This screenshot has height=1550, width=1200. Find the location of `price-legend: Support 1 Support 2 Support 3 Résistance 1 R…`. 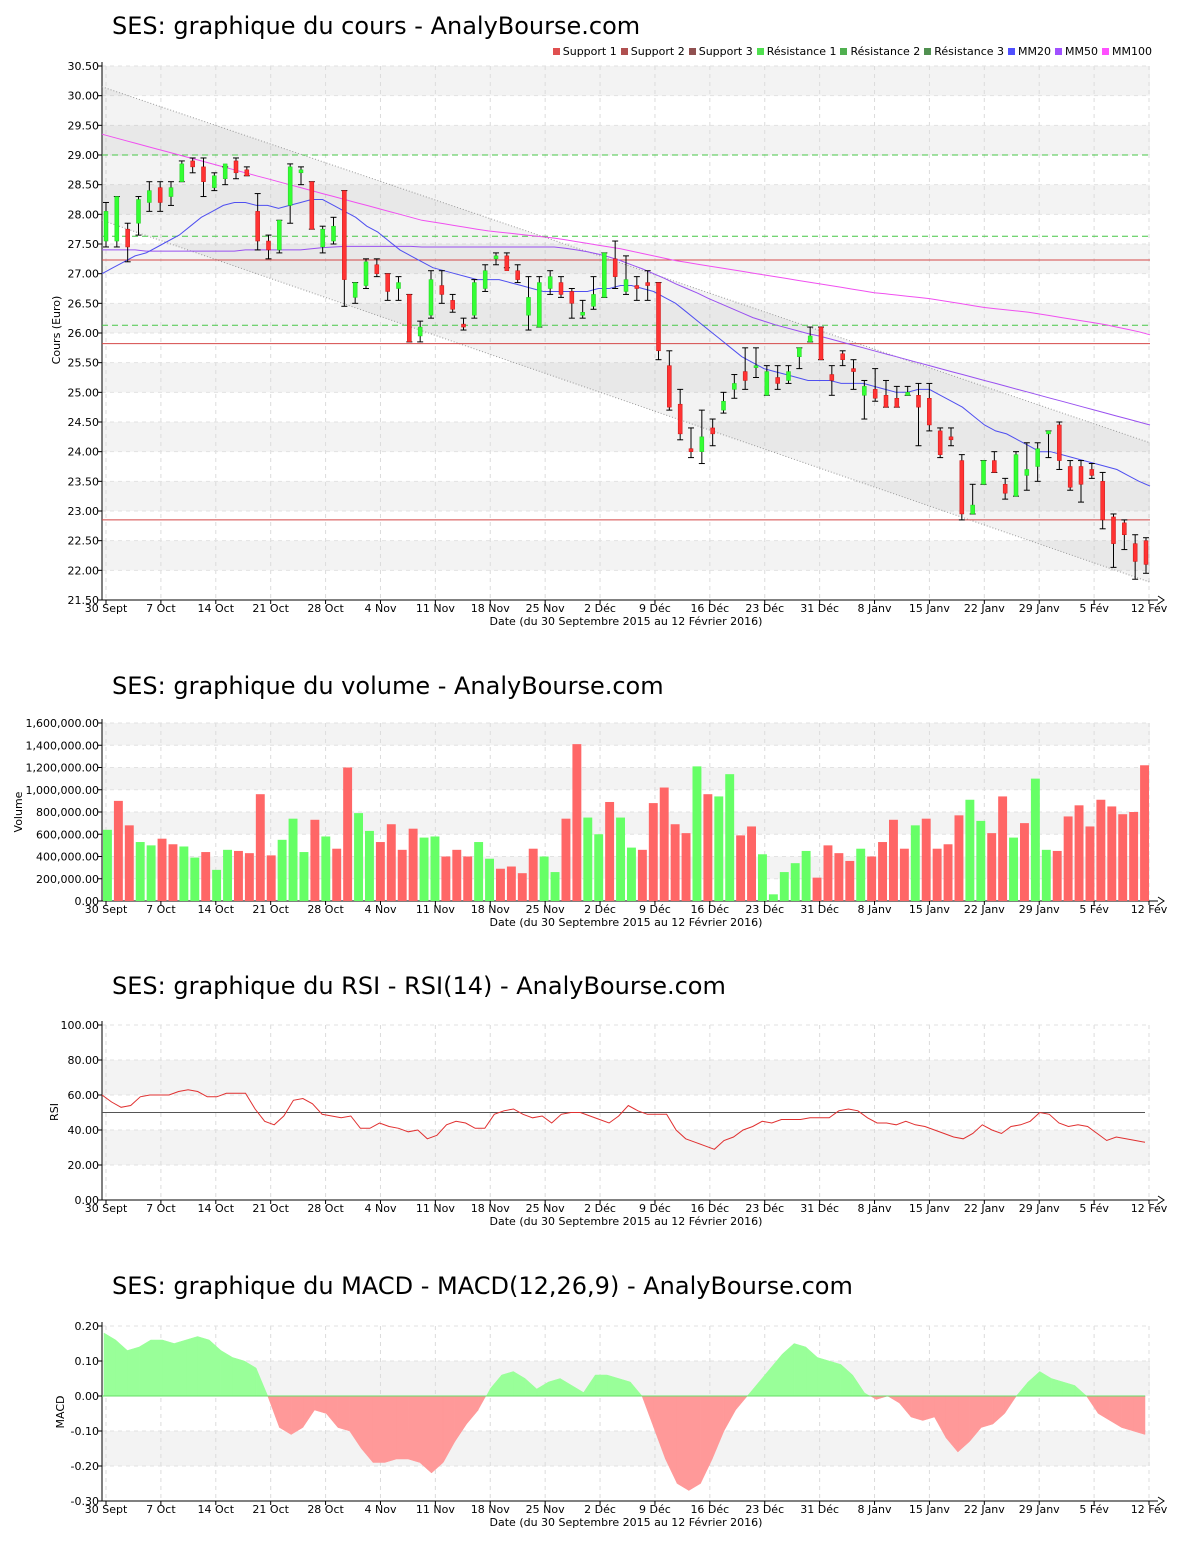

price-legend: Support 1 Support 2 Support 3 Résistance 1 R… is located at coordinates (850, 51).